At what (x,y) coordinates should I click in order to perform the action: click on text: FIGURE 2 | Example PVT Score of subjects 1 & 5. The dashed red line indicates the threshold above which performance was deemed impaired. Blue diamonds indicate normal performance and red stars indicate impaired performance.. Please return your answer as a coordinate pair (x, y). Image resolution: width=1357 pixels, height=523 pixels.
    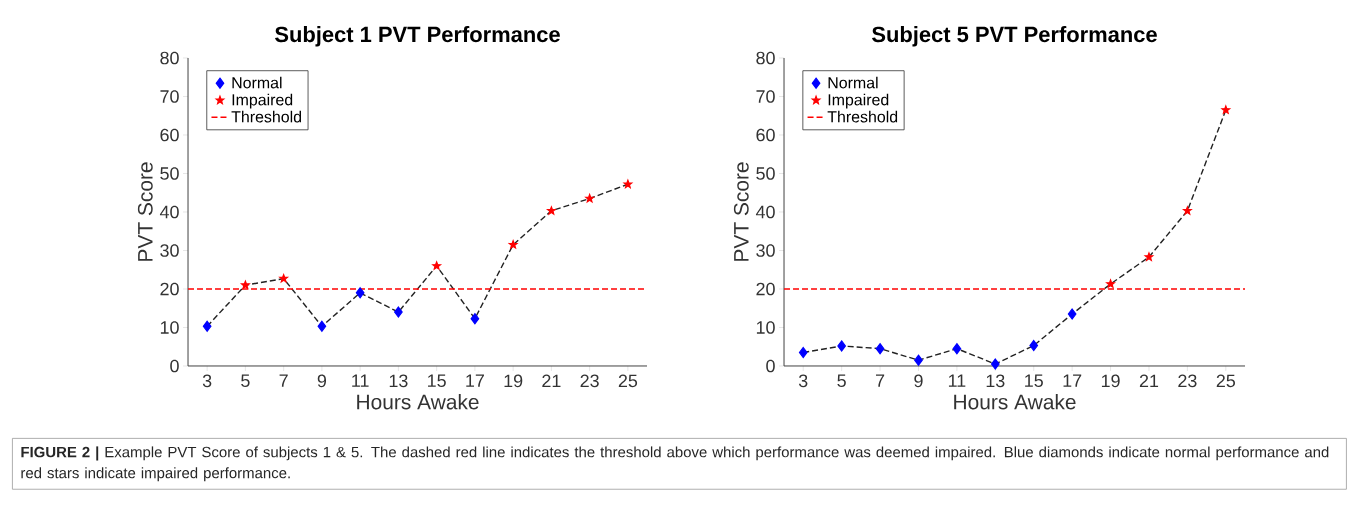
    Looking at the image, I should click on (675, 464).